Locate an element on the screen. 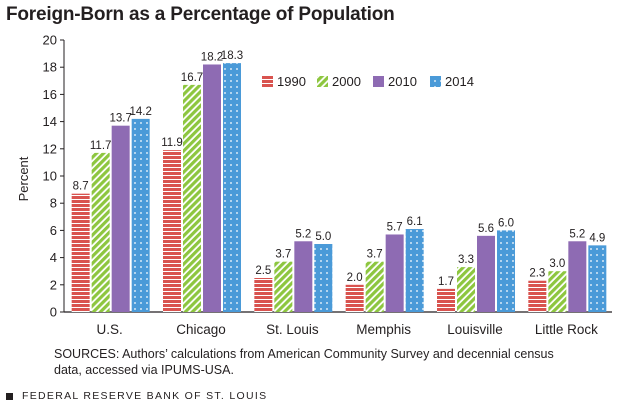 Image resolution: width=621 pixels, height=413 pixels. legend-swatch-2000 is located at coordinates (322, 81).